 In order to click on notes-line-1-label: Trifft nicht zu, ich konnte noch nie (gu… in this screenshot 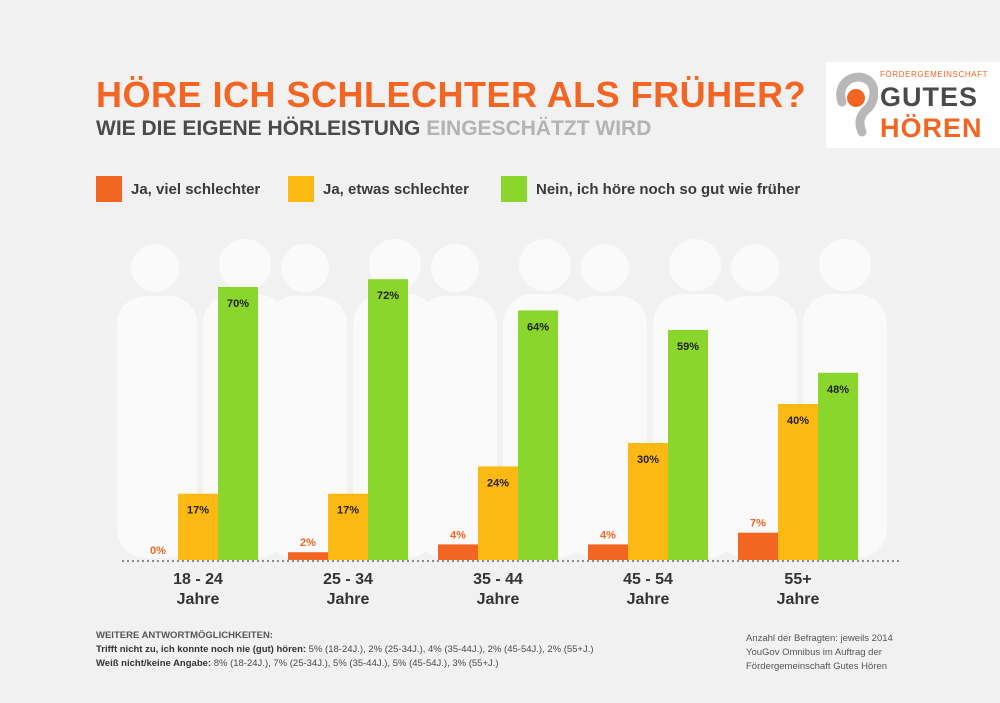, I will do `click(201, 649)`.